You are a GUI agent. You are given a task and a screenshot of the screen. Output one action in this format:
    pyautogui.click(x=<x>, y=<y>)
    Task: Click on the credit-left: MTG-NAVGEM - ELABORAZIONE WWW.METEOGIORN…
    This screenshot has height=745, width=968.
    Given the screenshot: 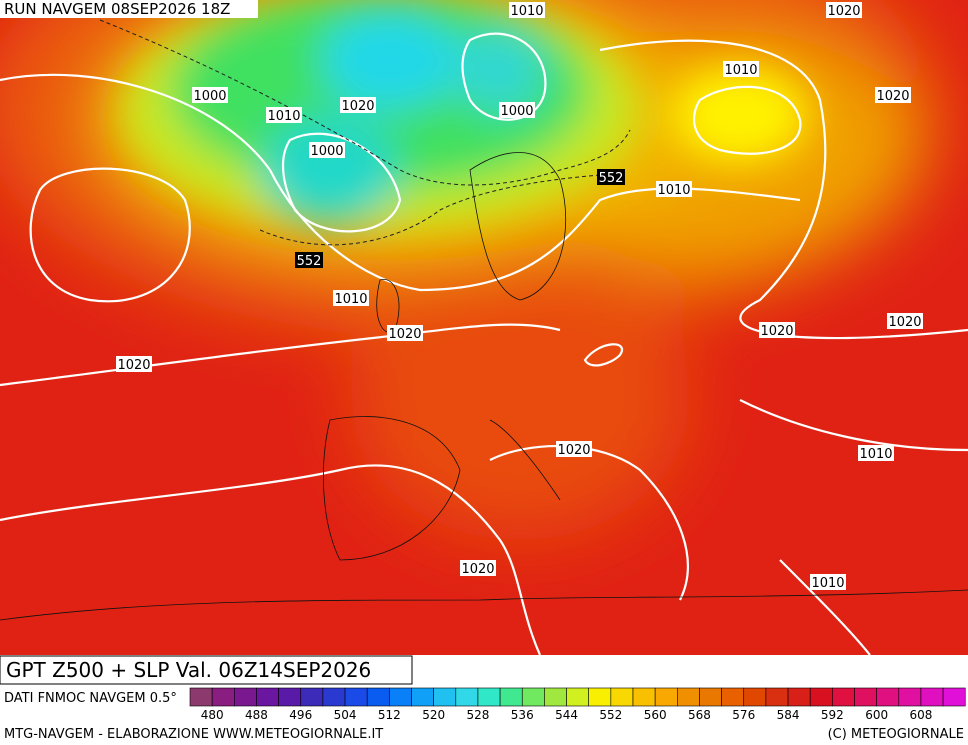 What is the action you would take?
    pyautogui.click(x=193, y=734)
    